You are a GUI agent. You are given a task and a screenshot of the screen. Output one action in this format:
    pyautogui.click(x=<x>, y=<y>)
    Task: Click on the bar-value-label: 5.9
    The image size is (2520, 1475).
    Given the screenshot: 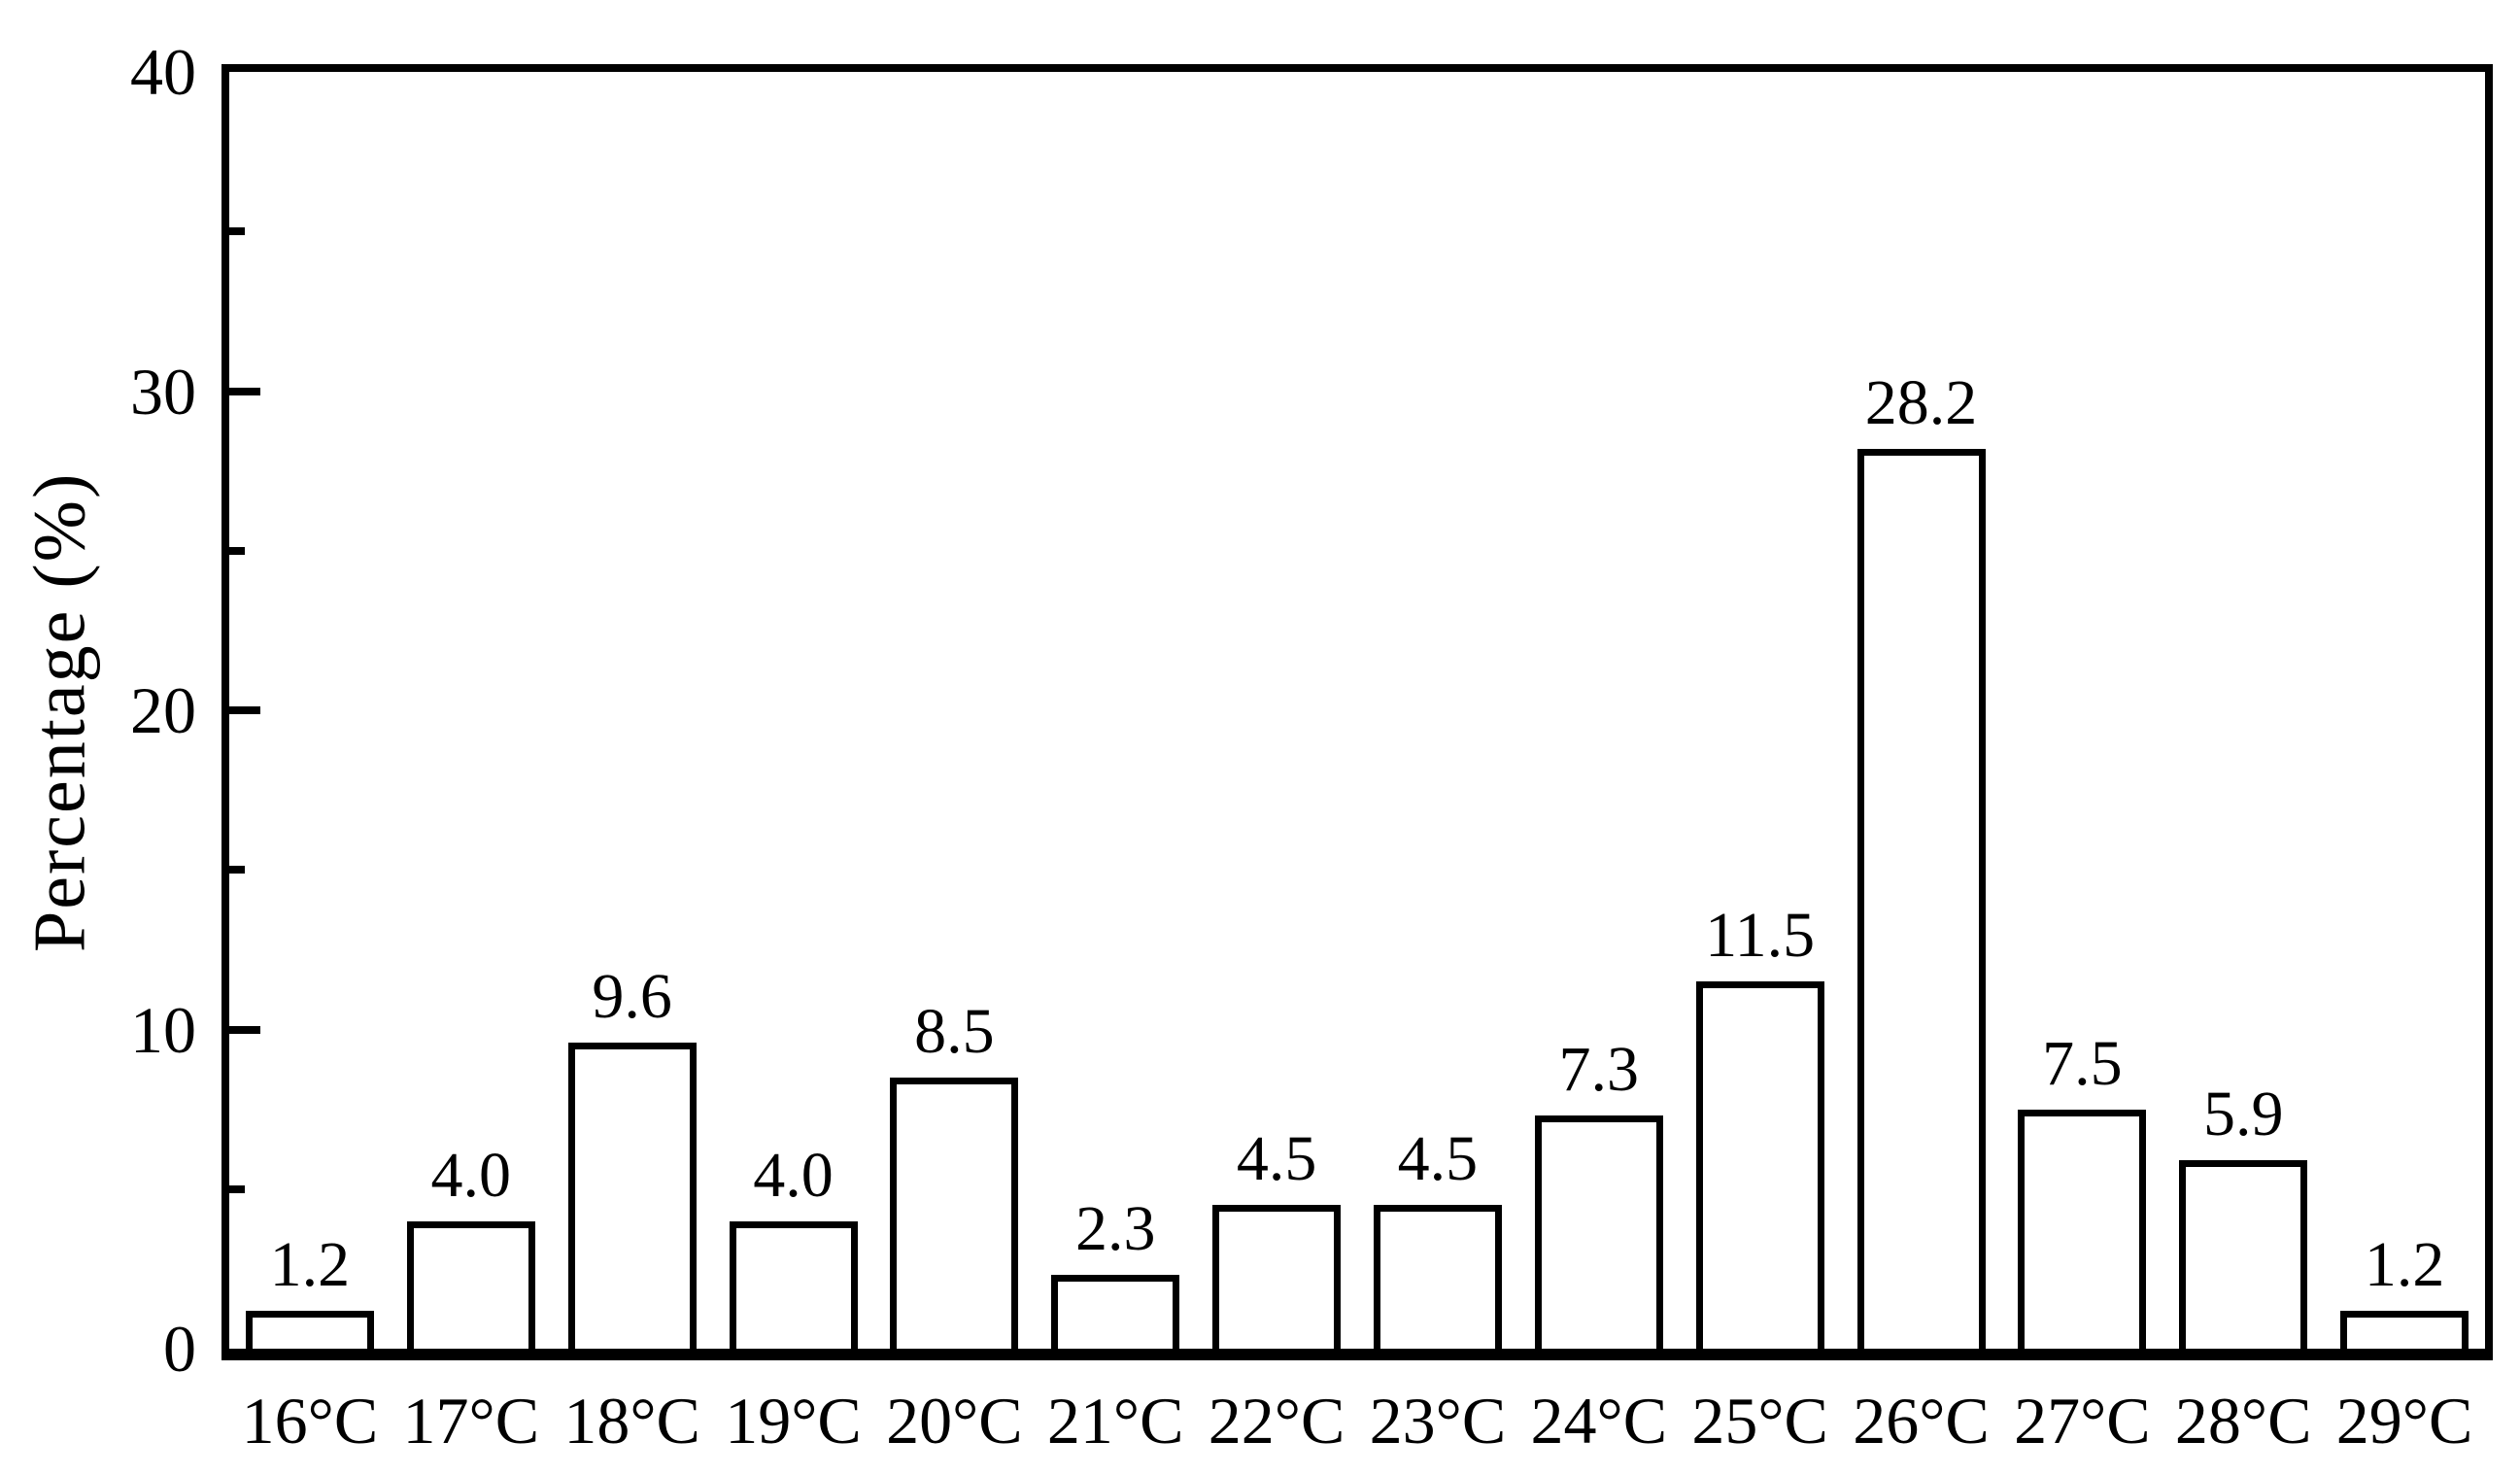 What is the action you would take?
    pyautogui.click(x=2243, y=1114)
    